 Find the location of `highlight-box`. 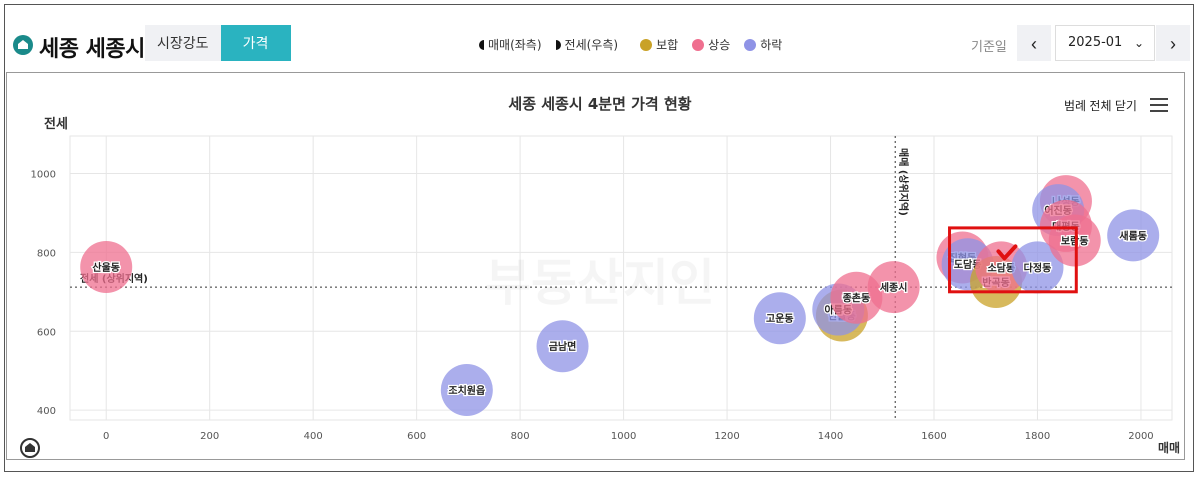

highlight-box is located at coordinates (1013, 260).